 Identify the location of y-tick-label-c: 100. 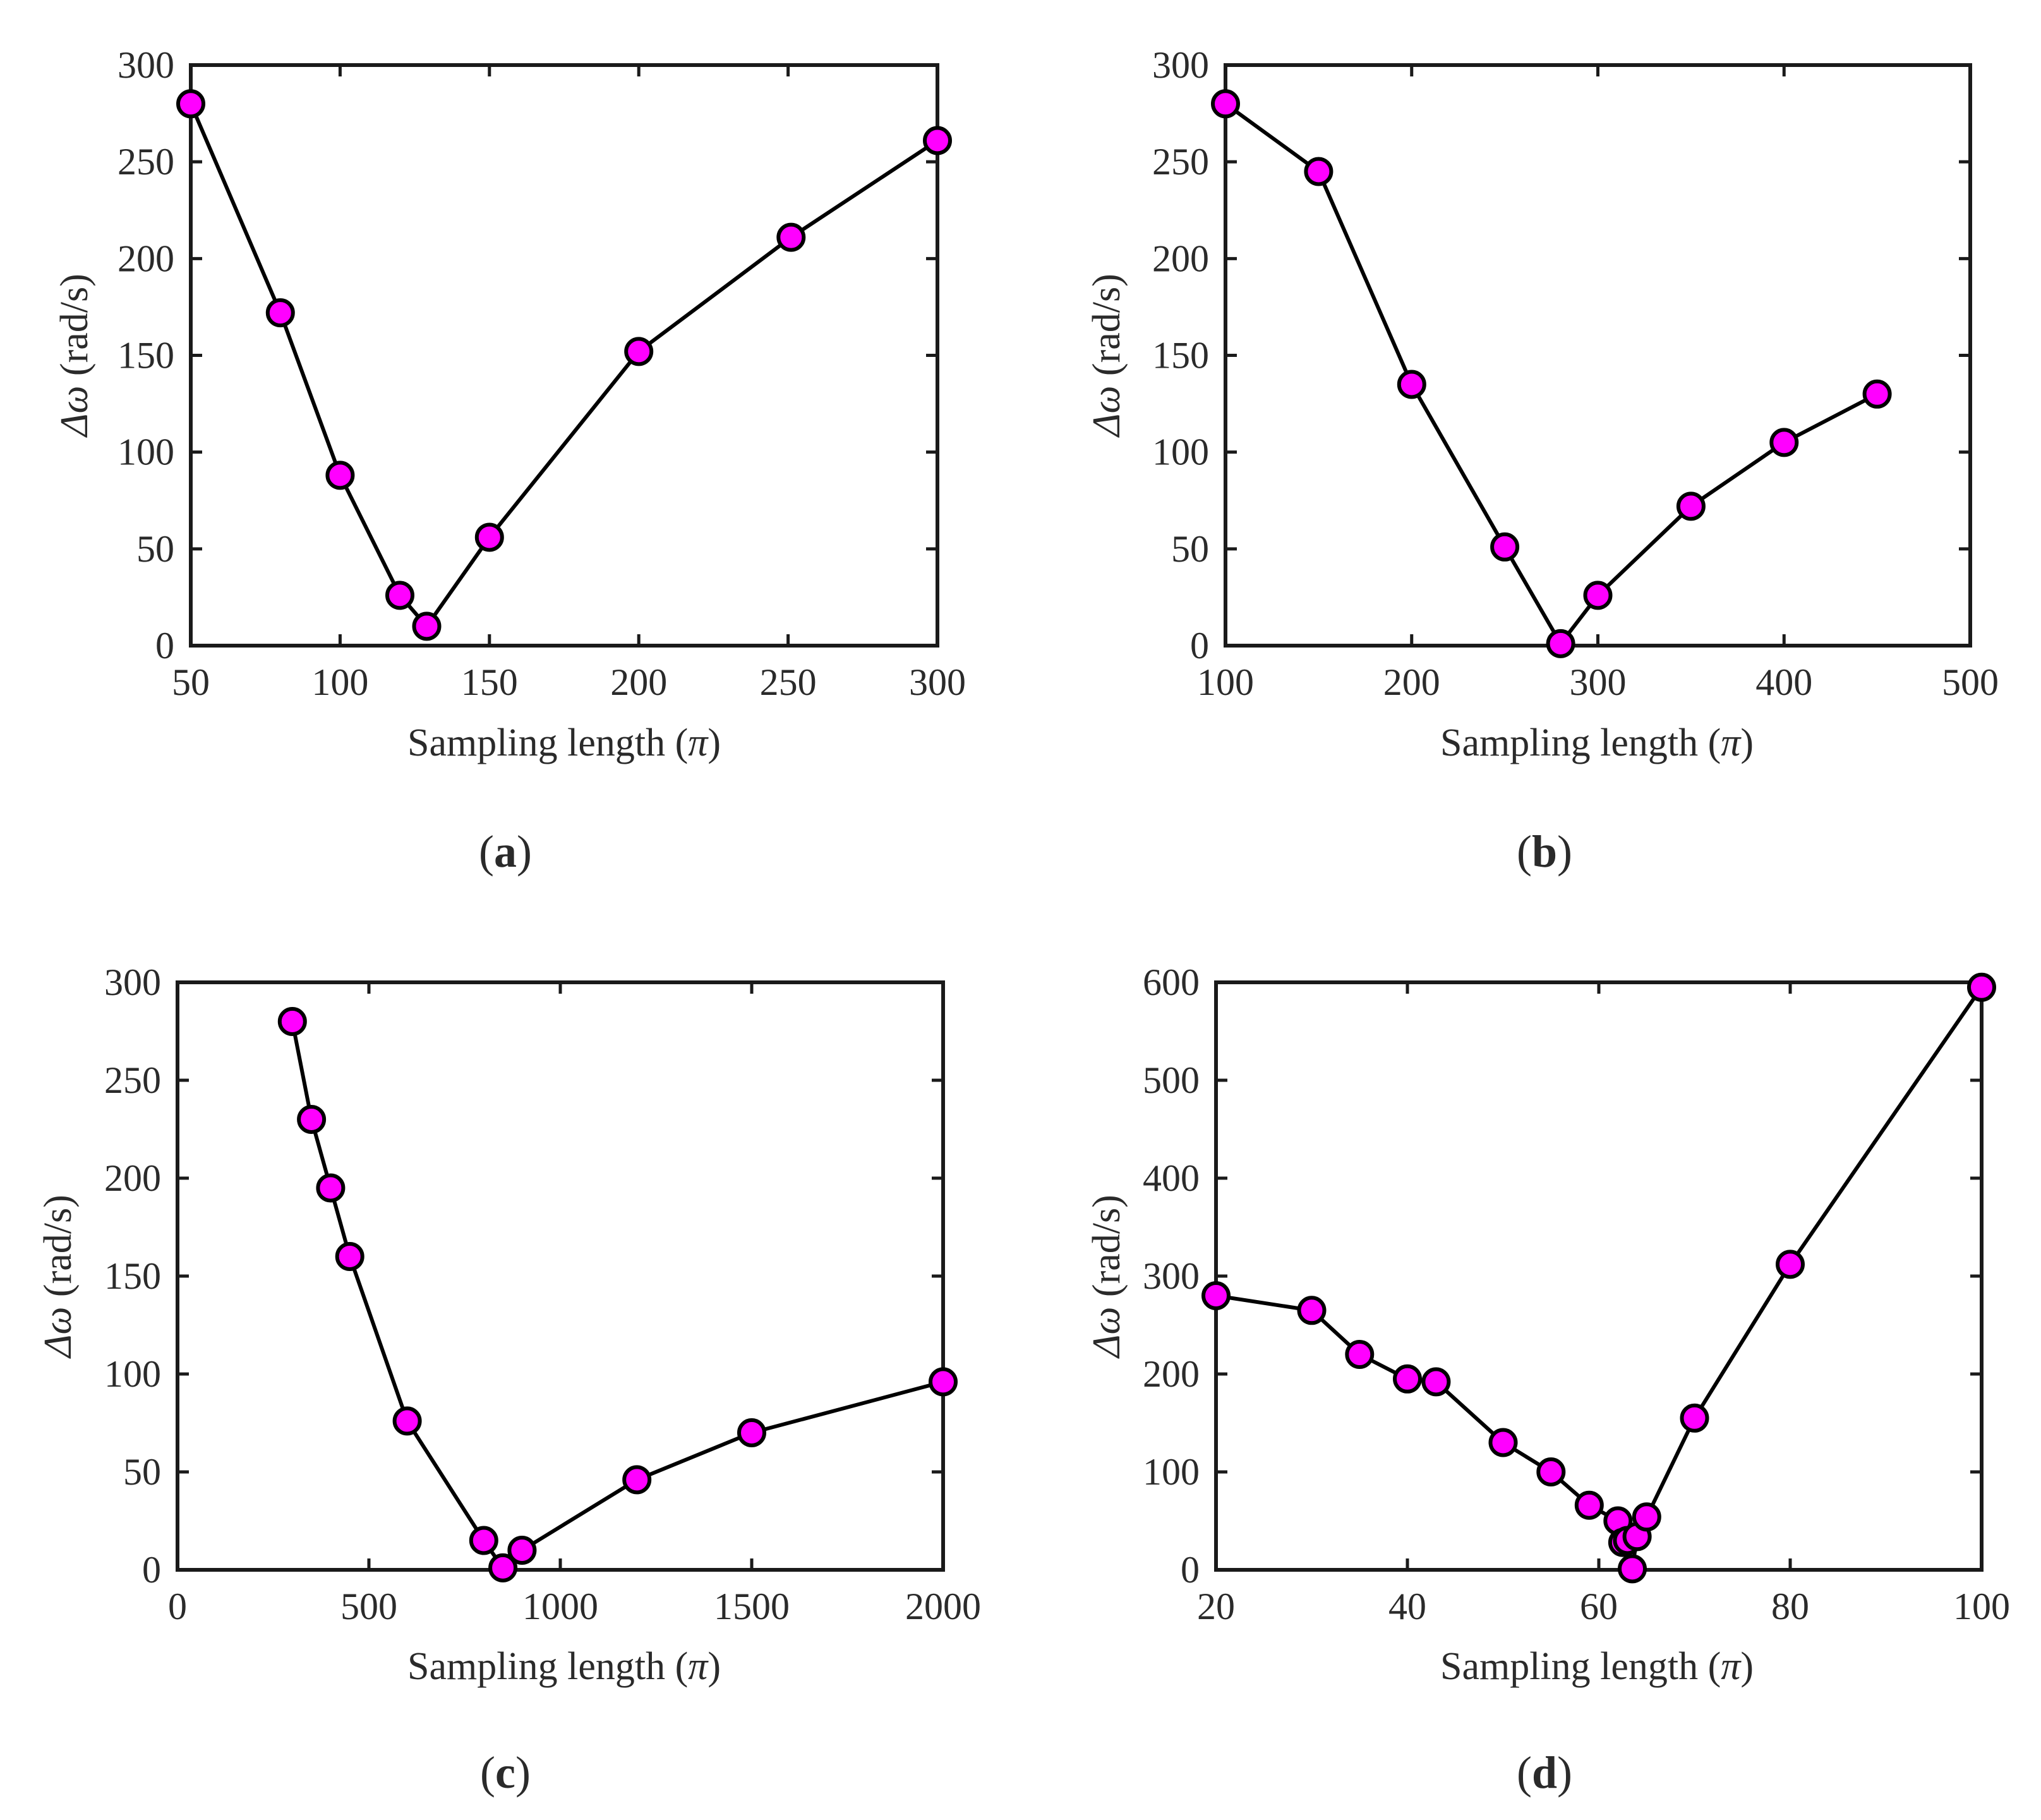
(132, 1374).